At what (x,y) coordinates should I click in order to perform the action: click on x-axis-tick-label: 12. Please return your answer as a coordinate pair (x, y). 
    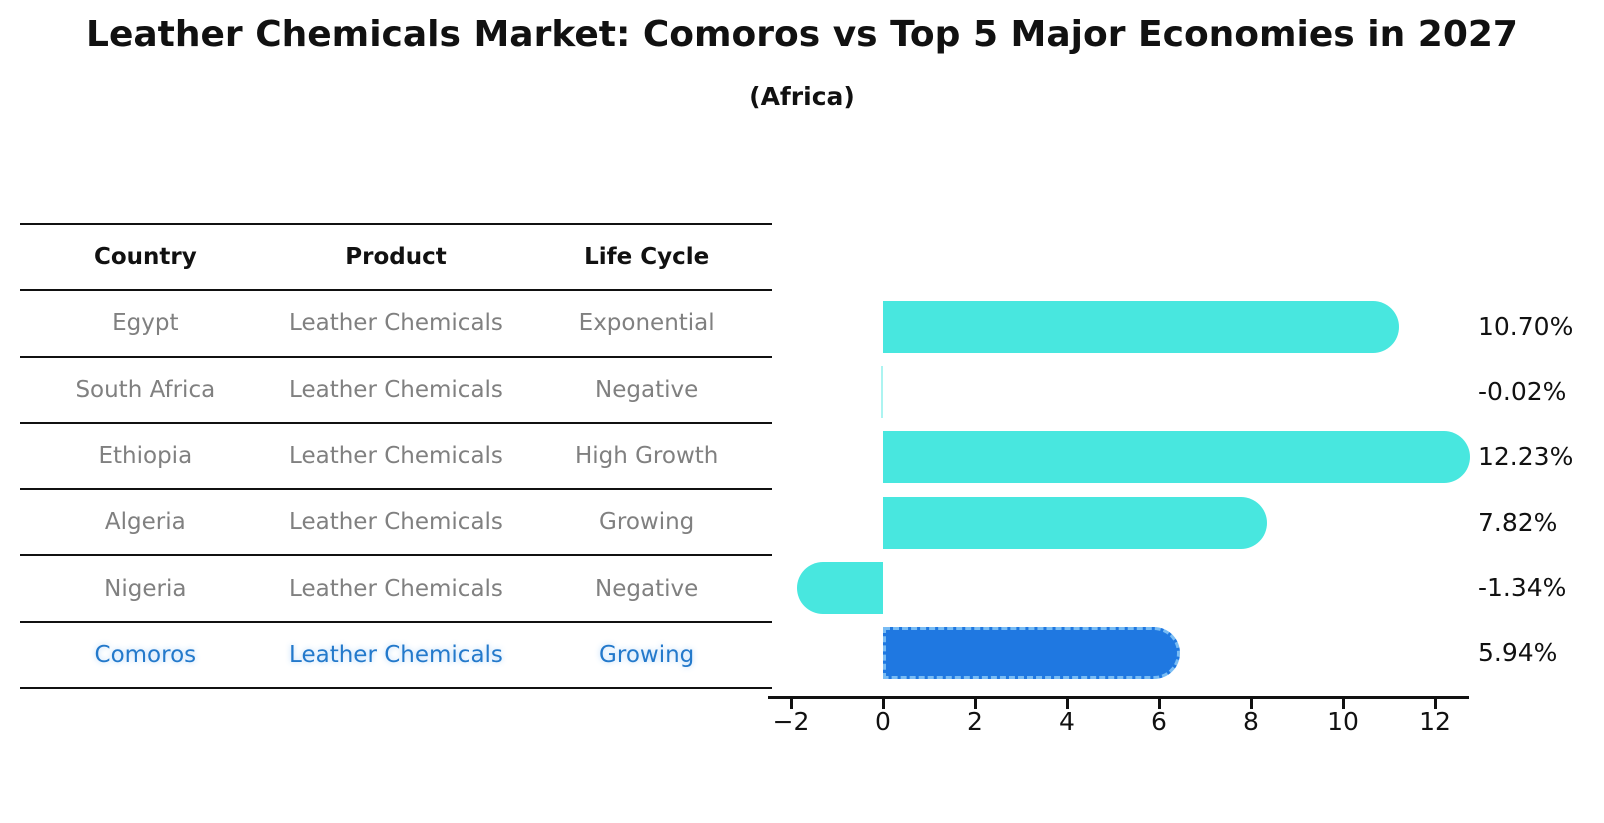
    Looking at the image, I should click on (1435, 721).